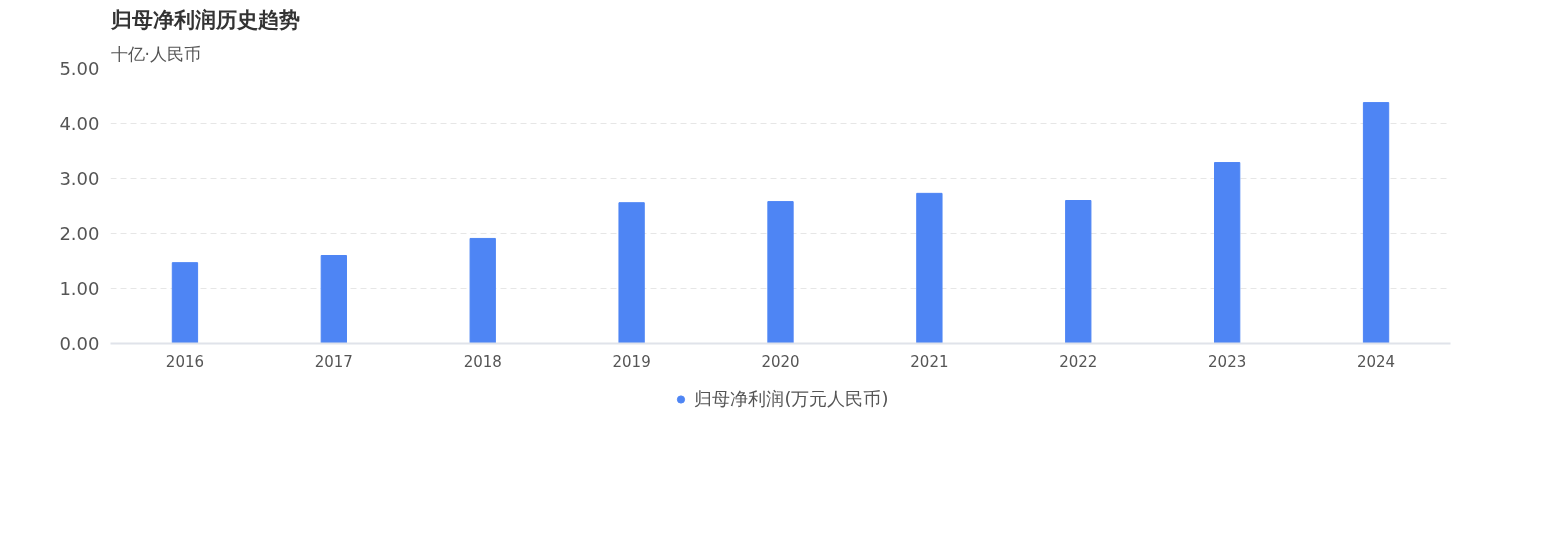  I want to click on y-tick-label: 0.00, so click(79, 343).